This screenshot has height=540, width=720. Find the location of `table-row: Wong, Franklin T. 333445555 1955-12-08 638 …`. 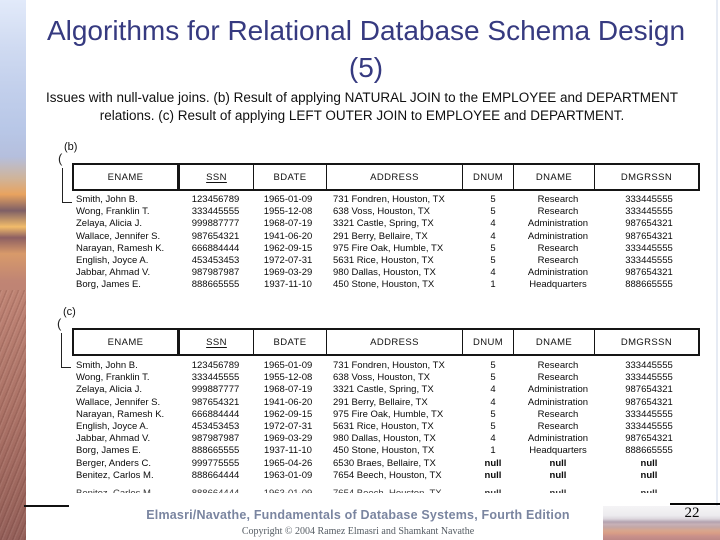

table-row: Wong, Franklin T. 333445555 1955-12-08 638 … is located at coordinates (386, 212).